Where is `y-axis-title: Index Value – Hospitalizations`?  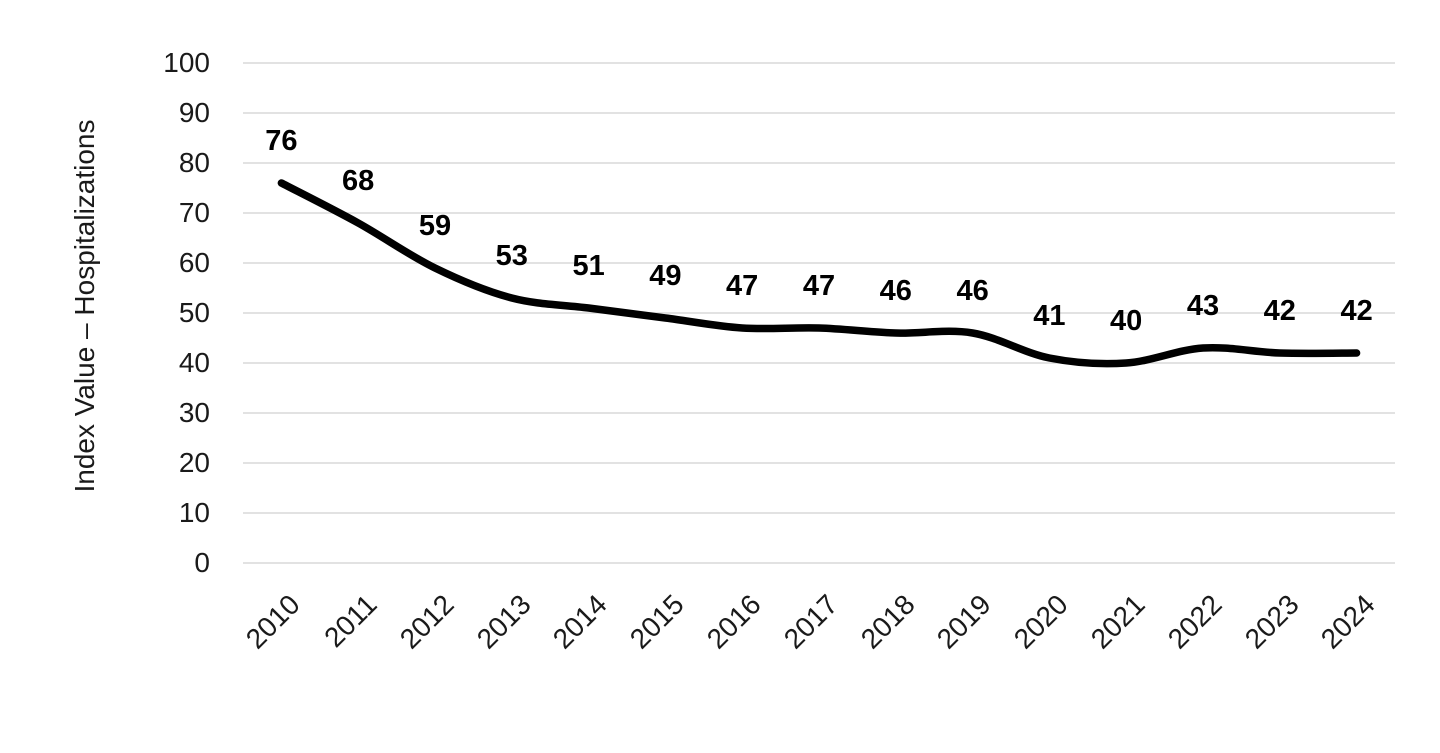
y-axis-title: Index Value – Hospitalizations is located at coordinates (84, 306).